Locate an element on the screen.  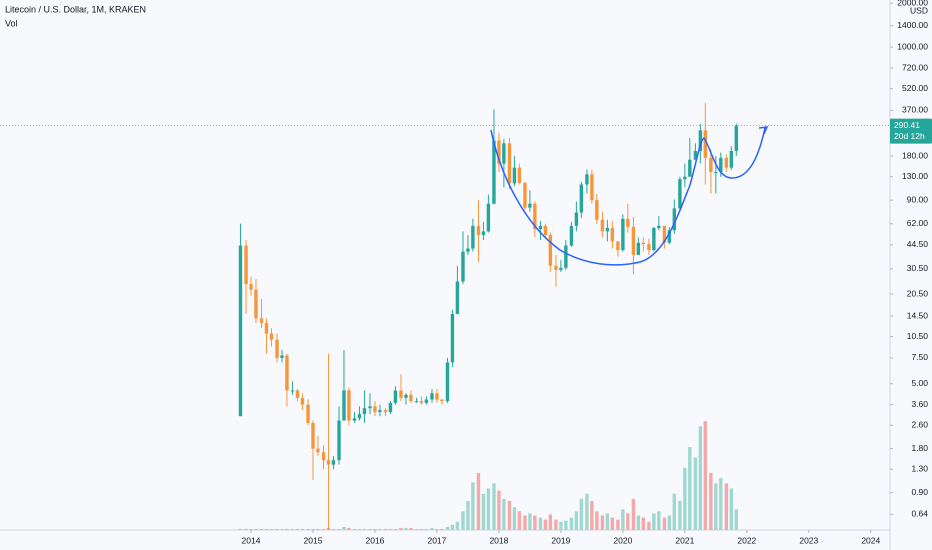
volume-layer is located at coordinates (488, 475).